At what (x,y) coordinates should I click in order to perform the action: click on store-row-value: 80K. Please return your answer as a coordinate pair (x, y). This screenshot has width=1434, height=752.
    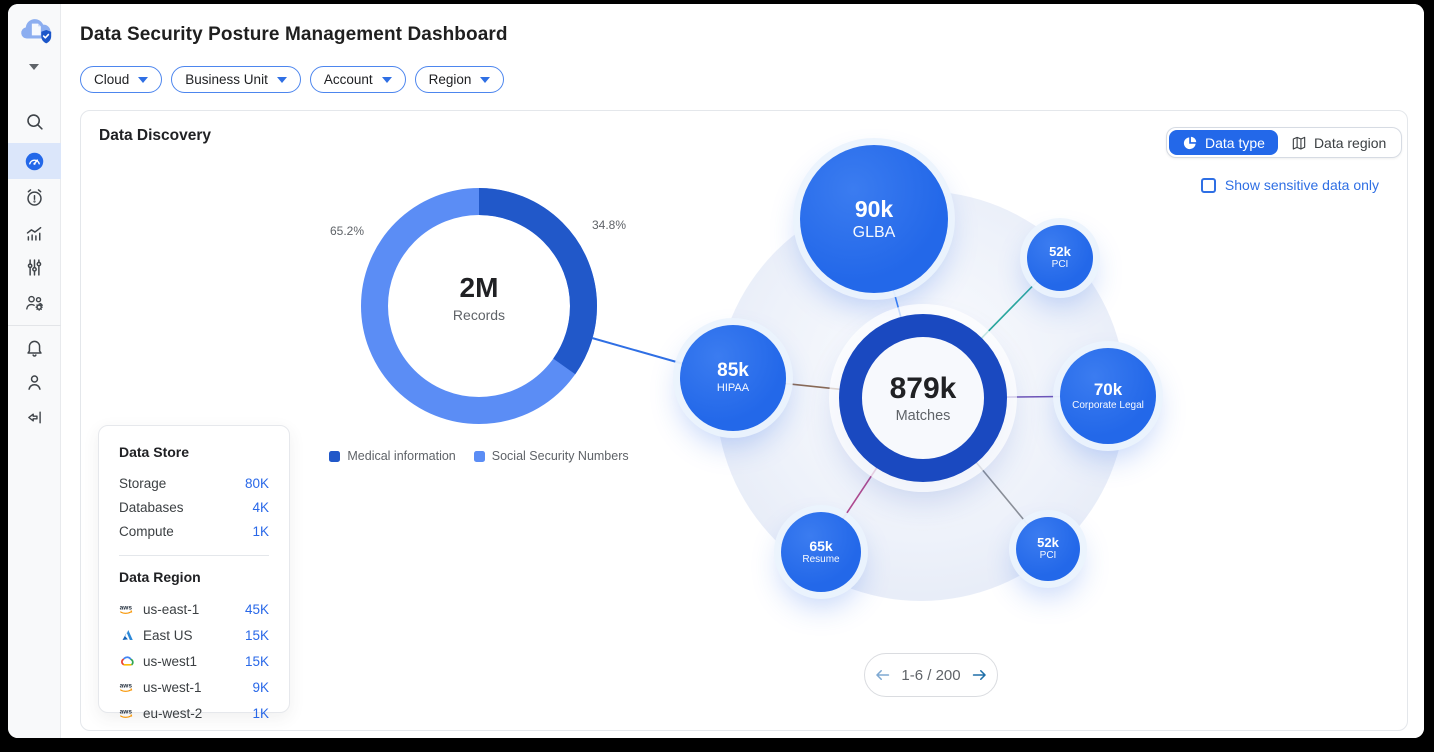
    Looking at the image, I should click on (256, 483).